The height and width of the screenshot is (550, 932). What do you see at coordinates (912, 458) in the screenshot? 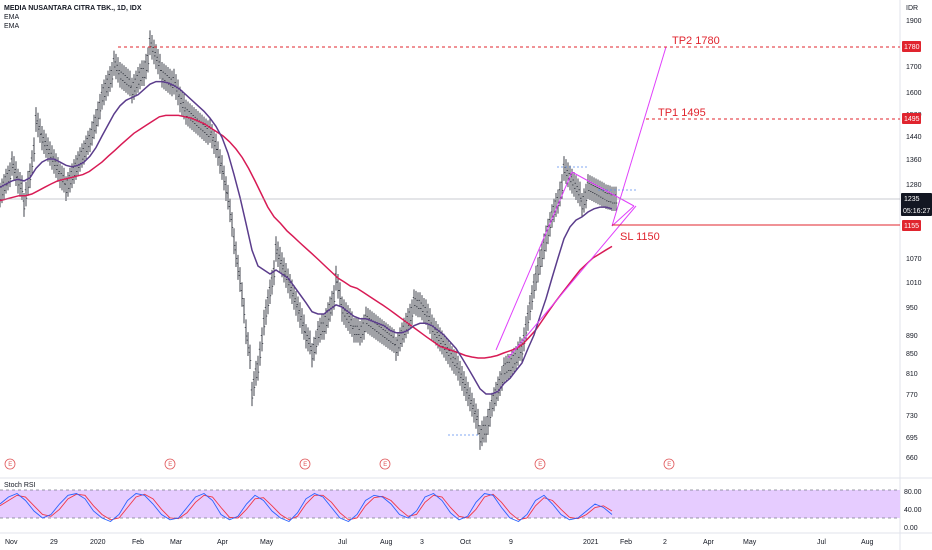
I see `price-tick-label: 660` at bounding box center [912, 458].